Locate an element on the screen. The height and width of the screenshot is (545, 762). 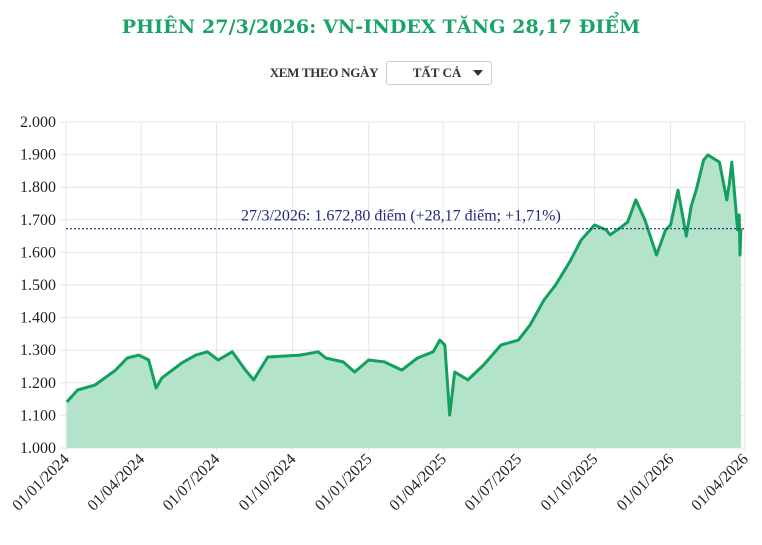
range-select-value: TẤT CẢ is located at coordinates (437, 72).